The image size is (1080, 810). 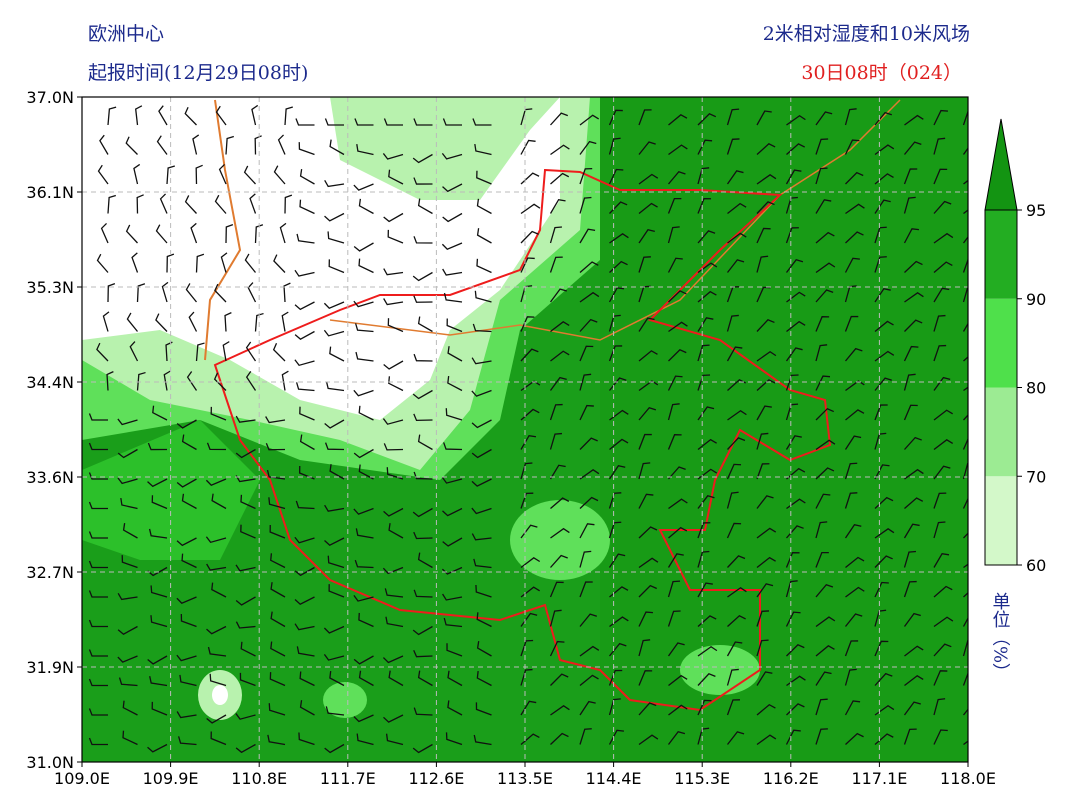 I want to click on field-patch, so click(x=345, y=700).